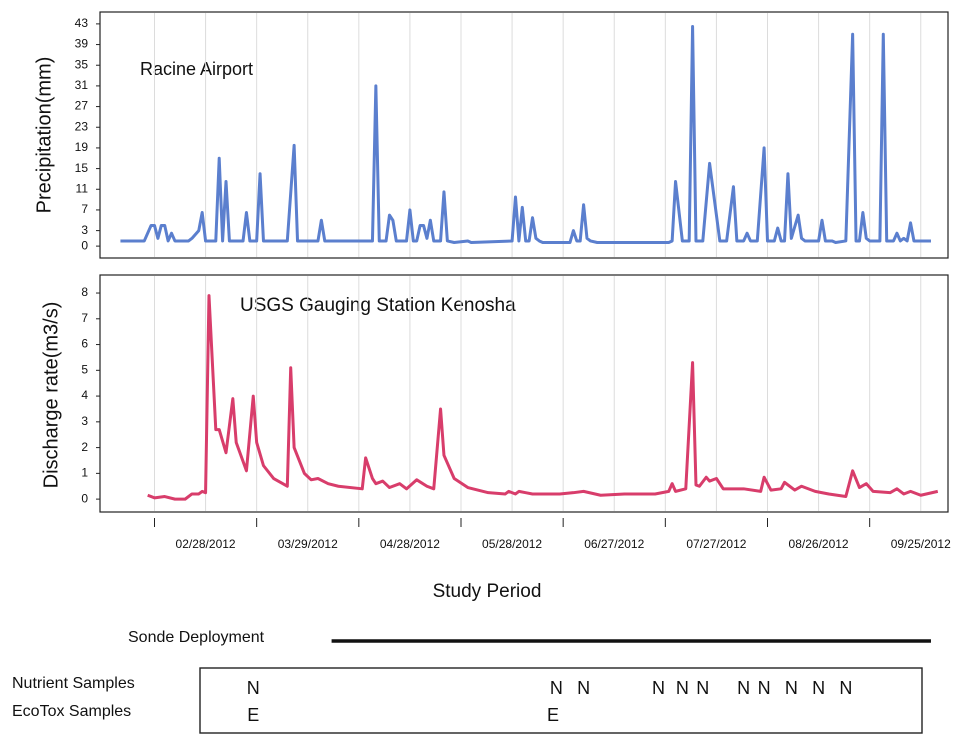 The height and width of the screenshot is (741, 956). What do you see at coordinates (614, 544) in the screenshot?
I see `x-tick-label: 06/27/2012` at bounding box center [614, 544].